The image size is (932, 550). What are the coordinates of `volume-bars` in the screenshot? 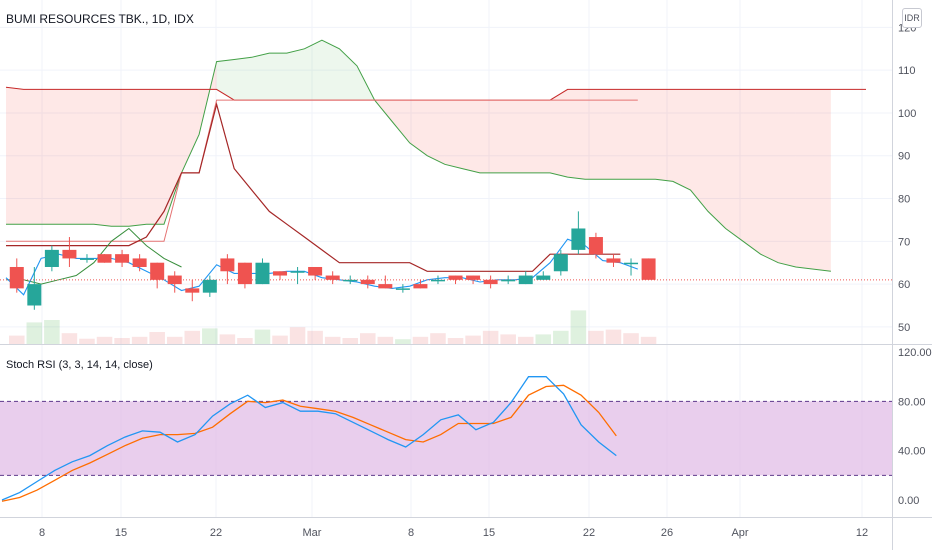 It's located at (333, 327).